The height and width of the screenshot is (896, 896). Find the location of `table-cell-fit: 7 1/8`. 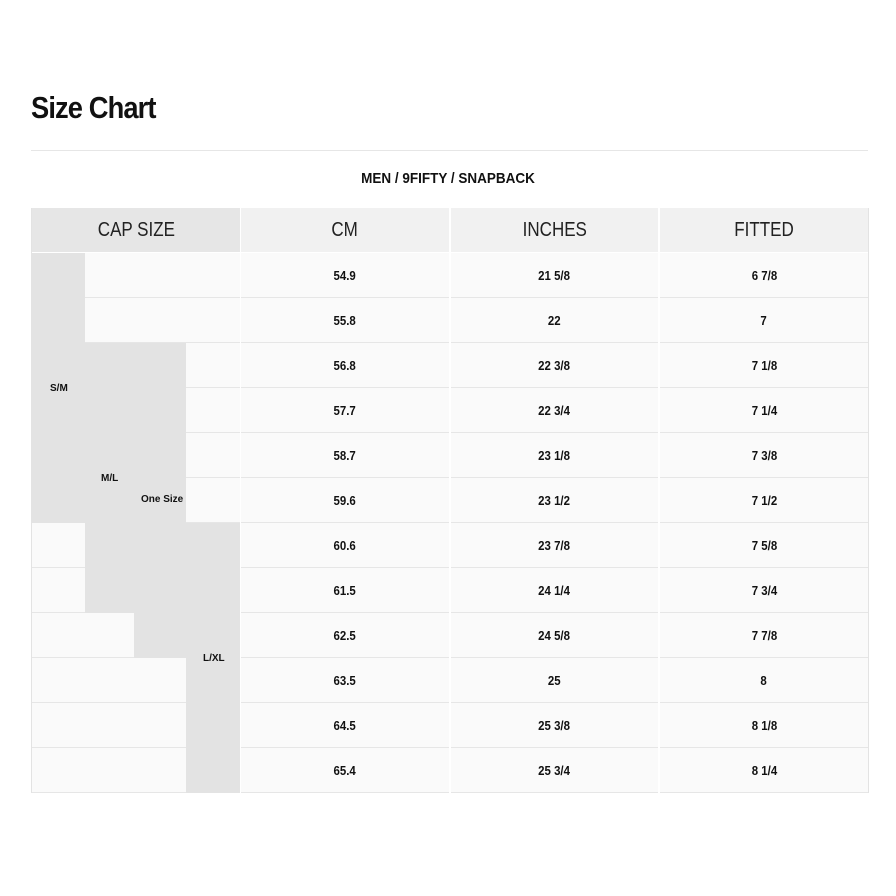

table-cell-fit: 7 1/8 is located at coordinates (764, 365).